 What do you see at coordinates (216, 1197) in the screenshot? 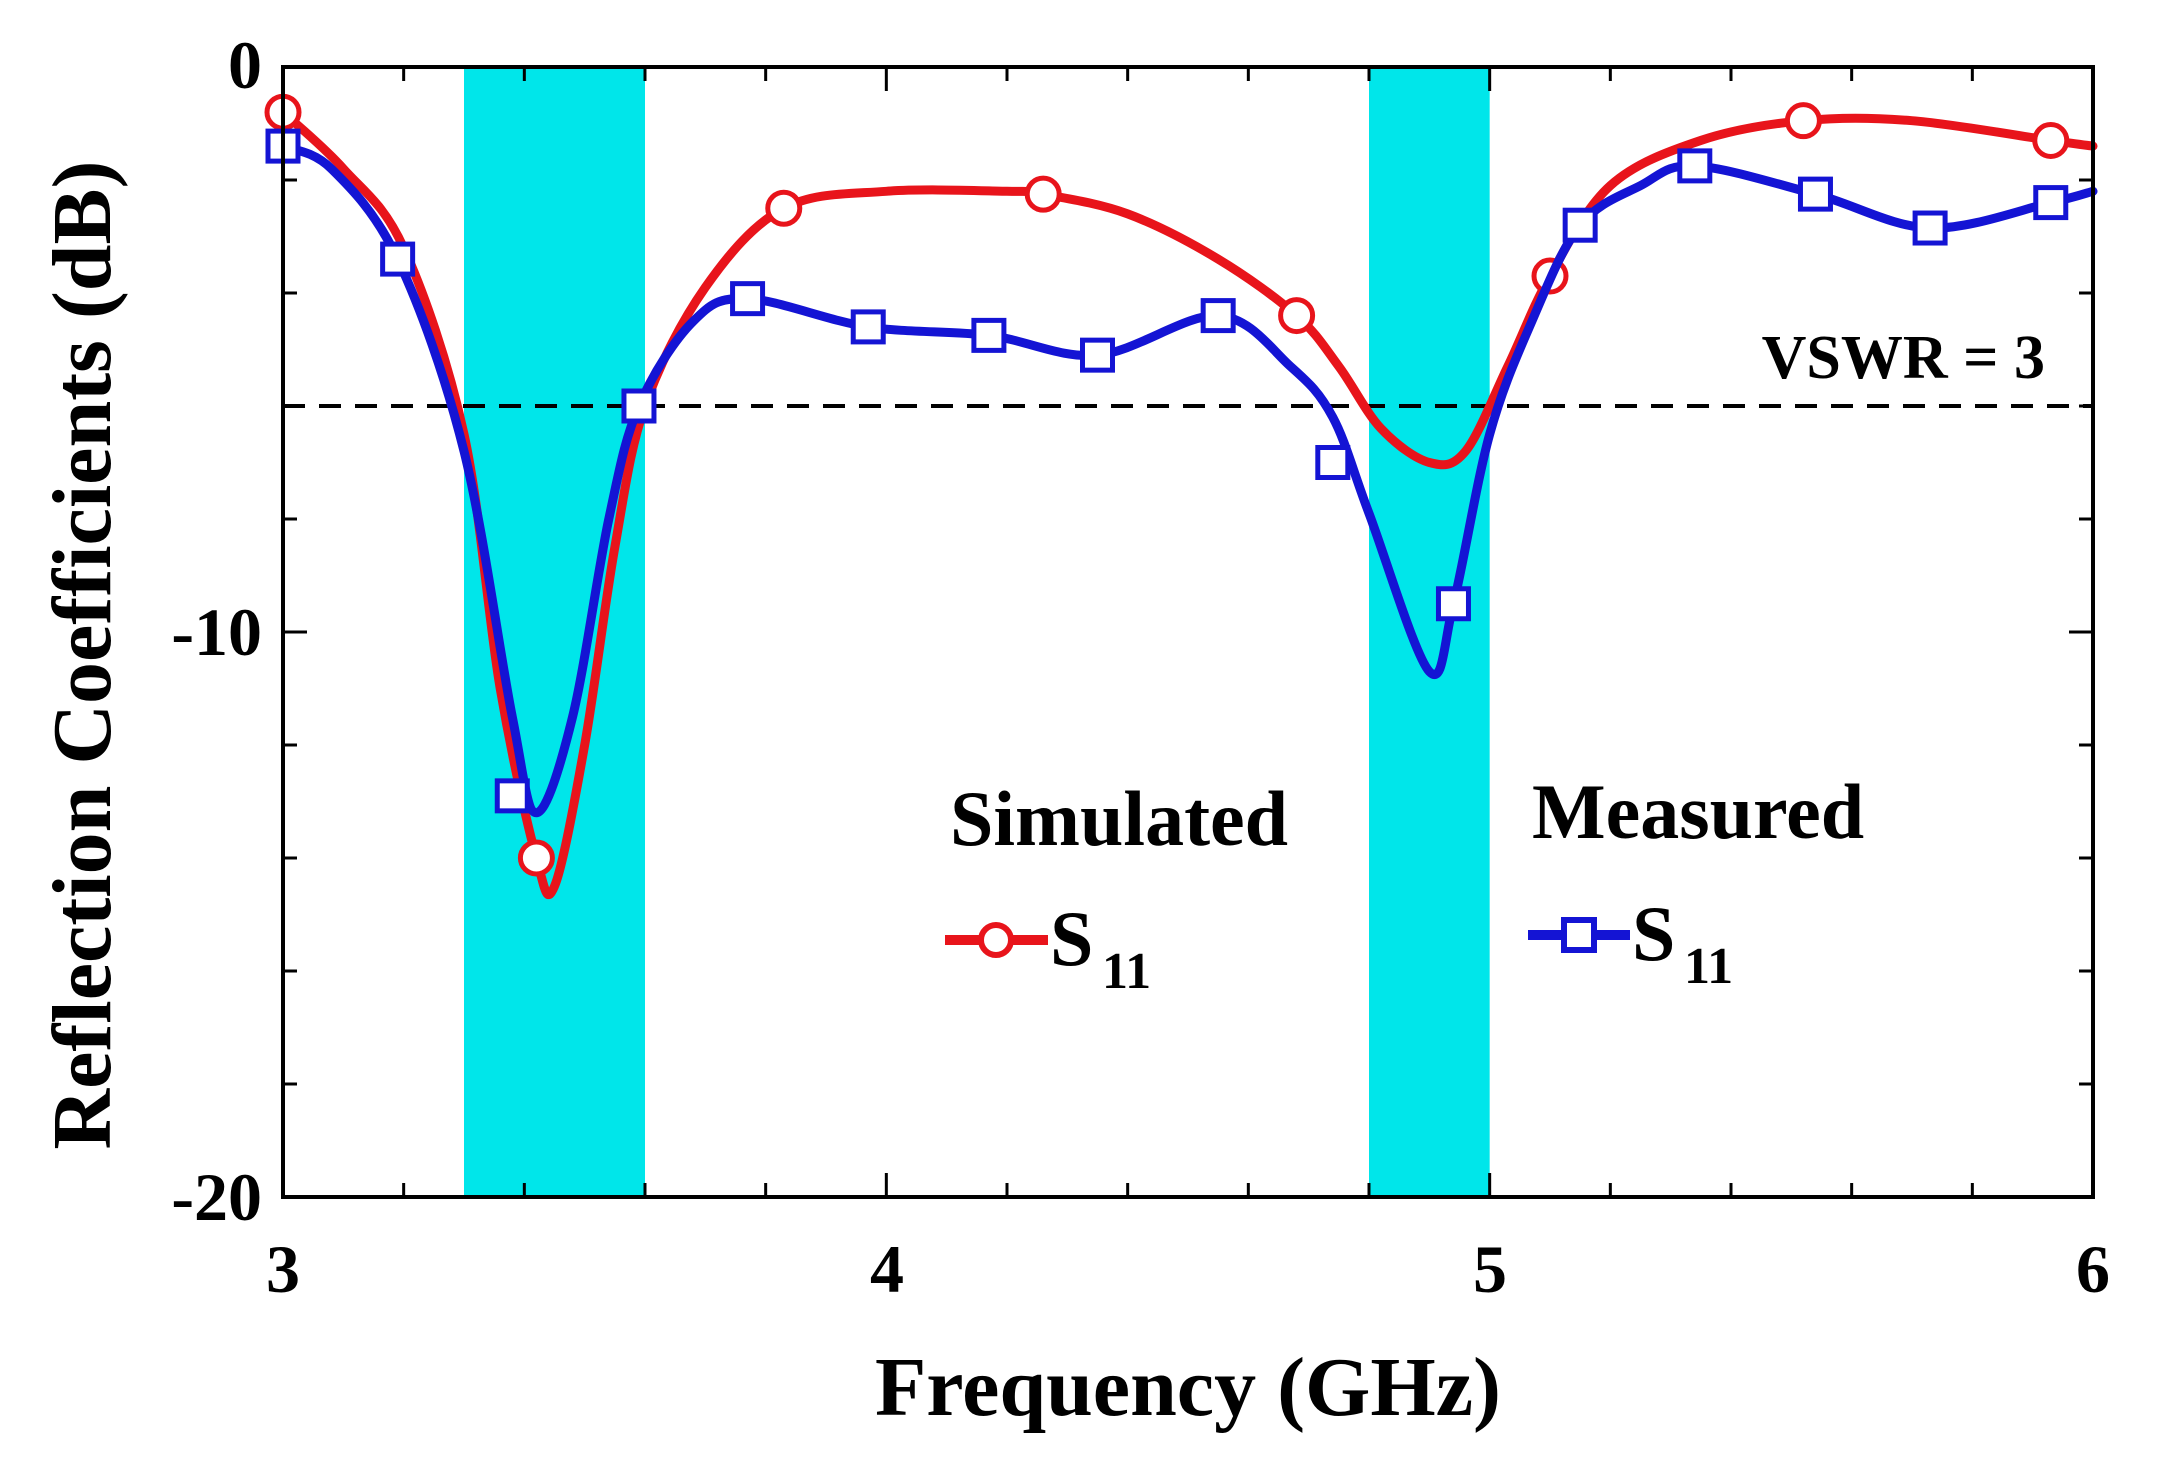
I see `y-tick-label-minus20: -20` at bounding box center [216, 1197].